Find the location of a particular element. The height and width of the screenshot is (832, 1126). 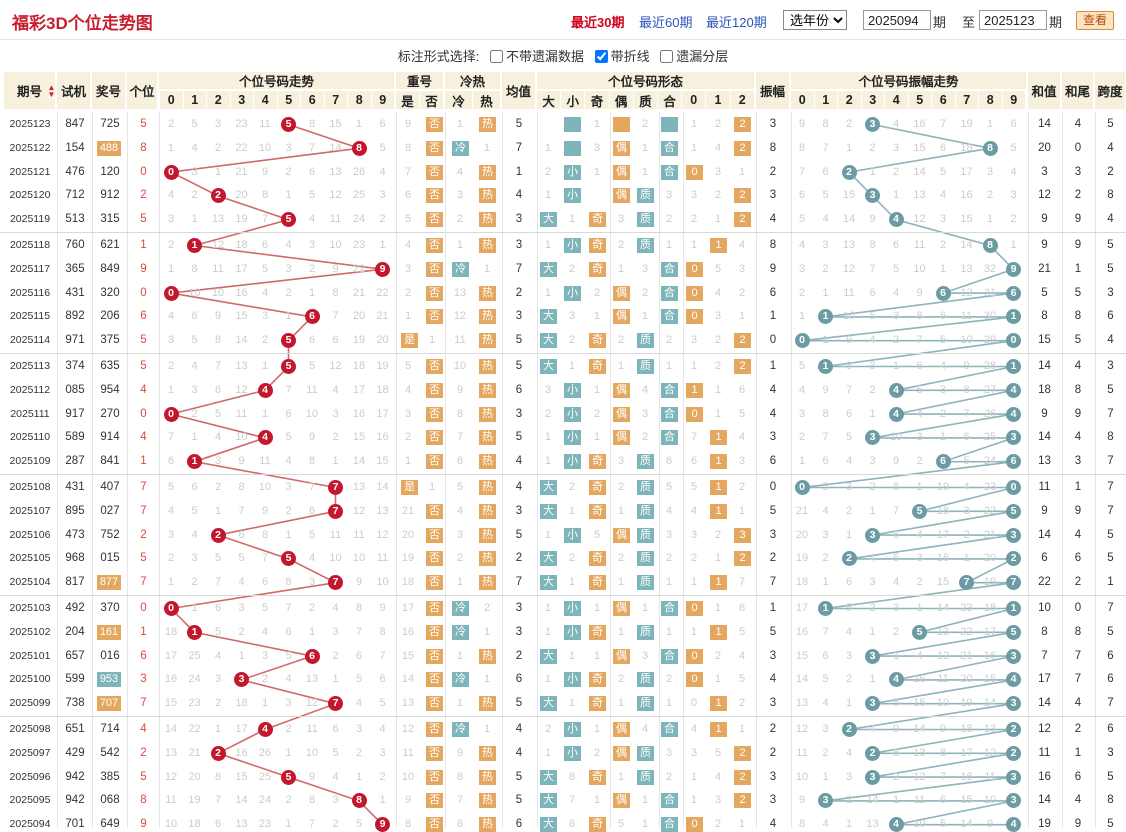

query-button: 查看 is located at coordinates (1095, 20).